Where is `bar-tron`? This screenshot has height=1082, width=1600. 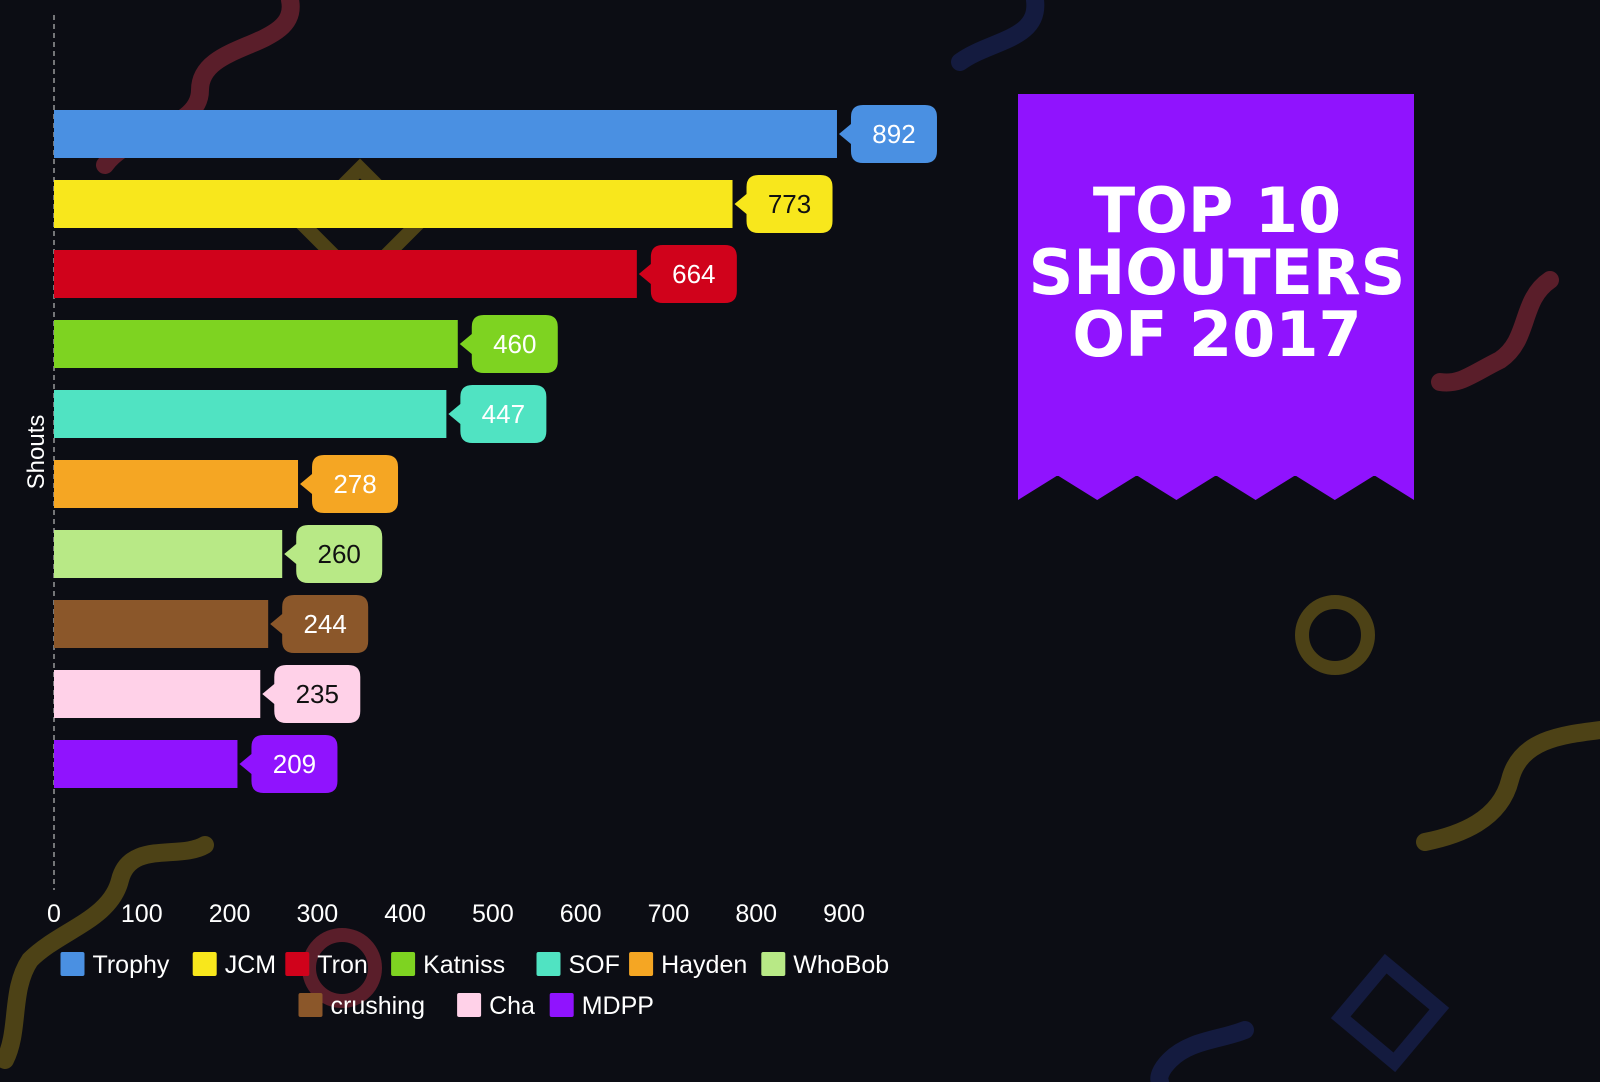 bar-tron is located at coordinates (345, 274).